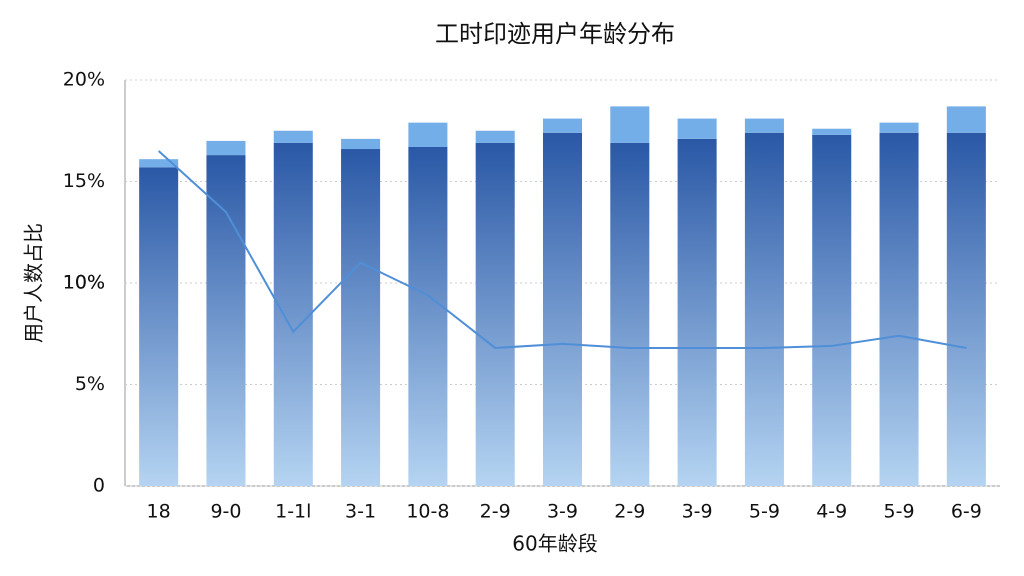 The width and height of the screenshot is (1024, 576). What do you see at coordinates (159, 512) in the screenshot?
I see `x-tick-label: 18` at bounding box center [159, 512].